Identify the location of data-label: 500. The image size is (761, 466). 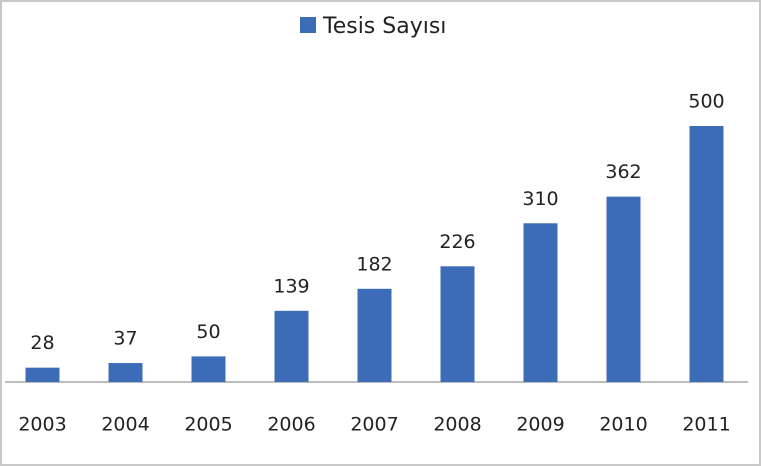
(706, 102).